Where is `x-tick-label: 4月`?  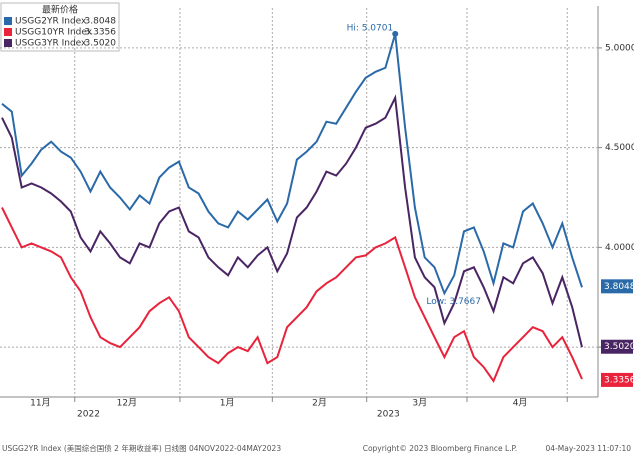
x-tick-label: 4月 is located at coordinates (520, 403).